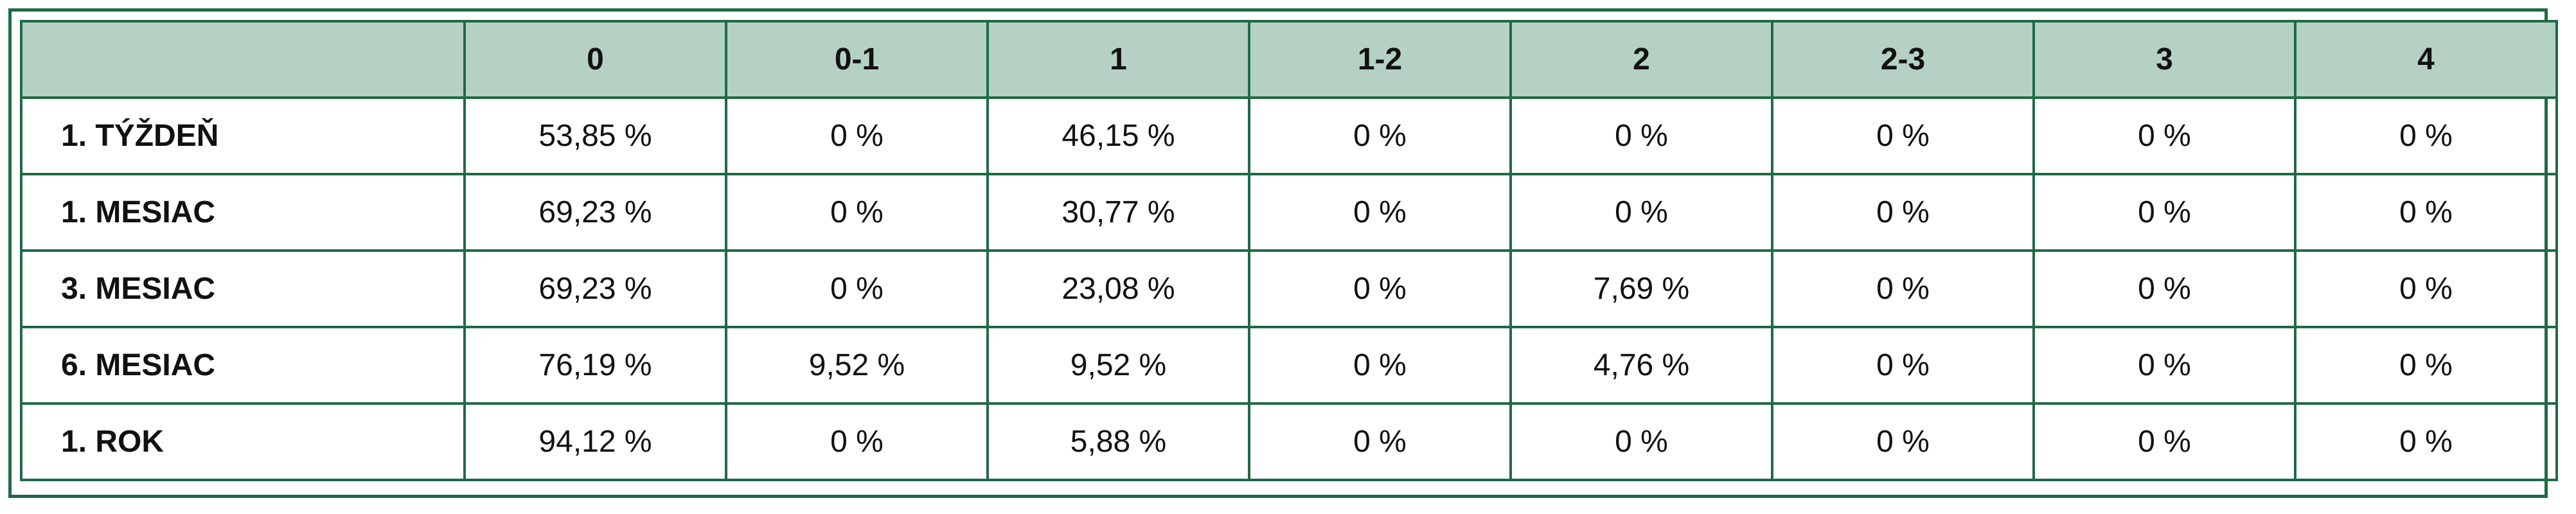 This screenshot has height=514, width=2576. Describe the element at coordinates (595, 441) in the screenshot. I see `table-cell: 94,12 %` at that location.